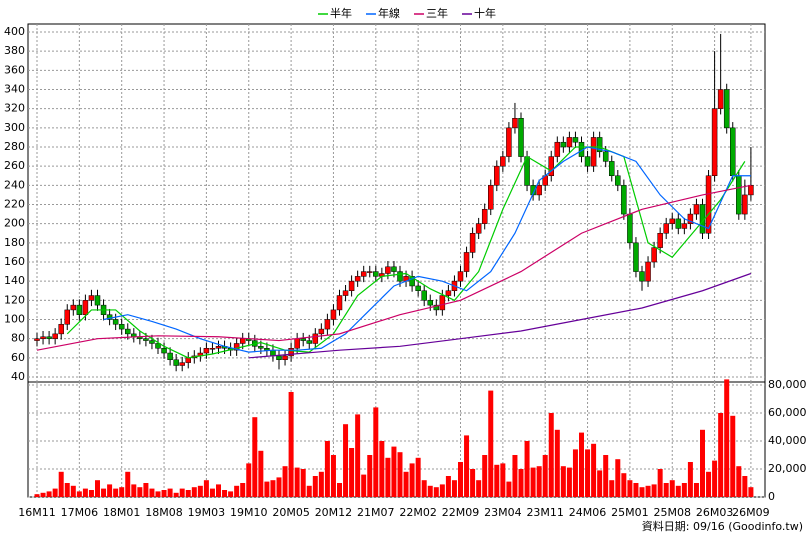 This screenshot has width=808, height=544. What do you see at coordinates (14, 242) in the screenshot?
I see `y-tick-label: 180` at bounding box center [14, 242].